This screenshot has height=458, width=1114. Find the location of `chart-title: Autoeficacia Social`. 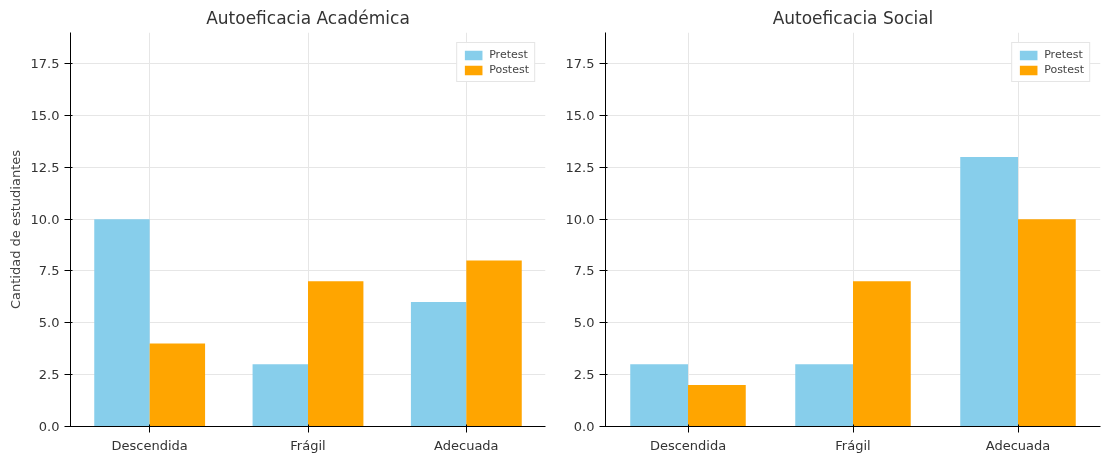

chart-title: Autoeficacia Social is located at coordinates (853, 17).